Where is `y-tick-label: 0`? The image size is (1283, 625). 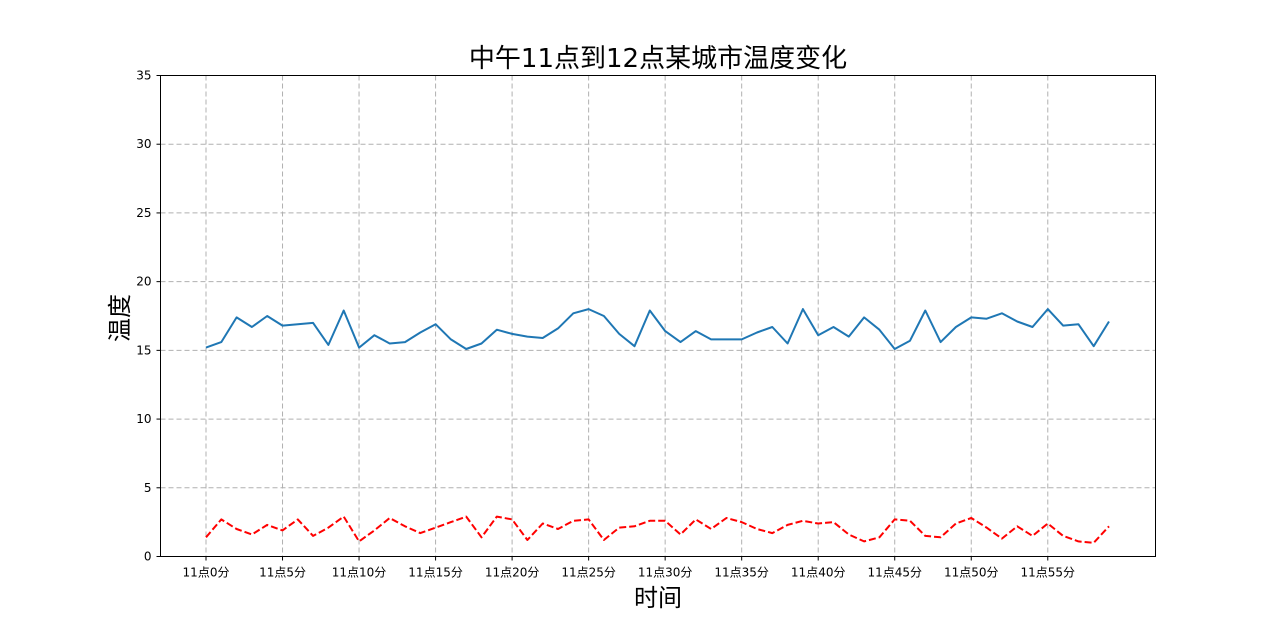 y-tick-label: 0 is located at coordinates (148, 557).